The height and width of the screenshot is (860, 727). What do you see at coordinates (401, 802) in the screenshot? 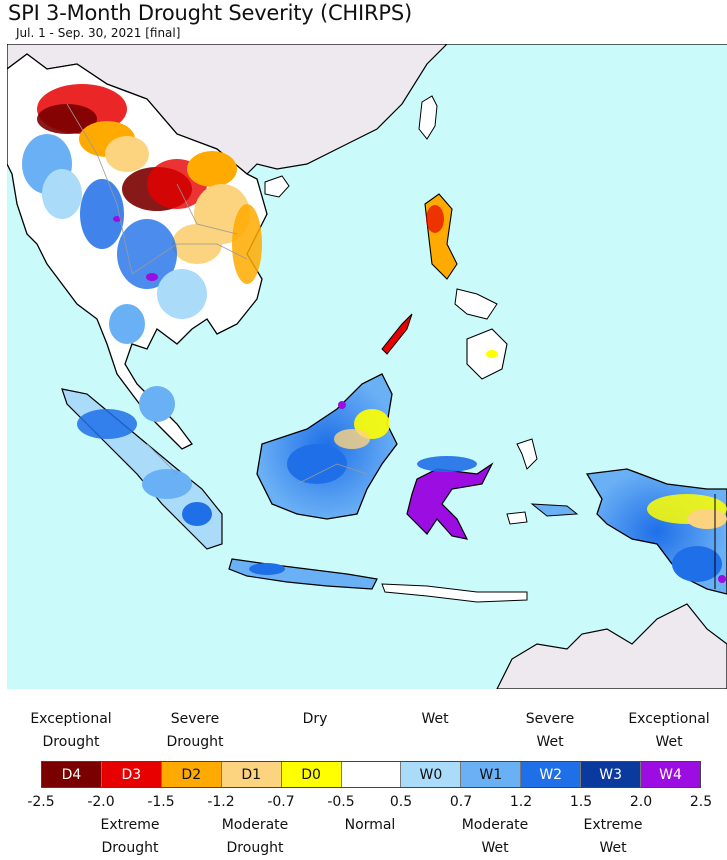
I see `legend-tick: 0.5` at bounding box center [401, 802].